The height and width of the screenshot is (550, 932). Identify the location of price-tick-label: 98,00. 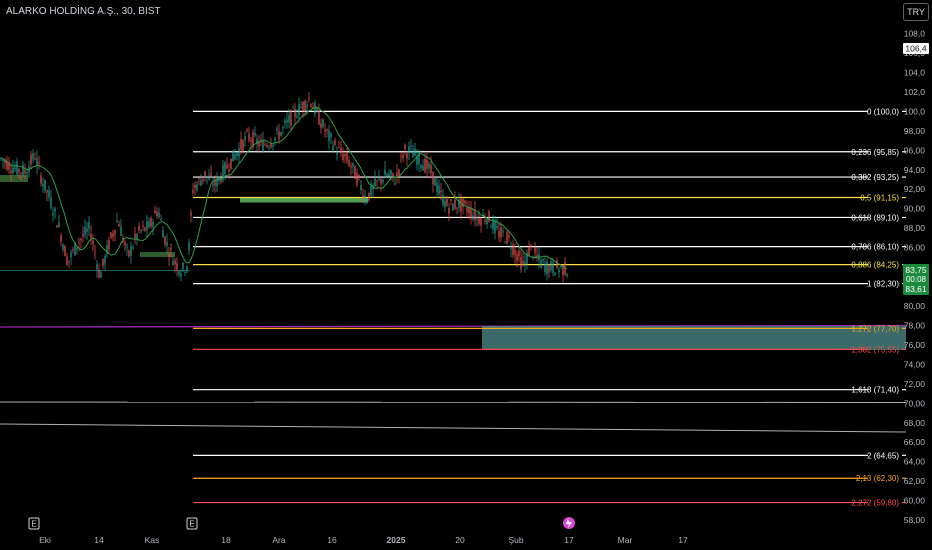
(915, 131).